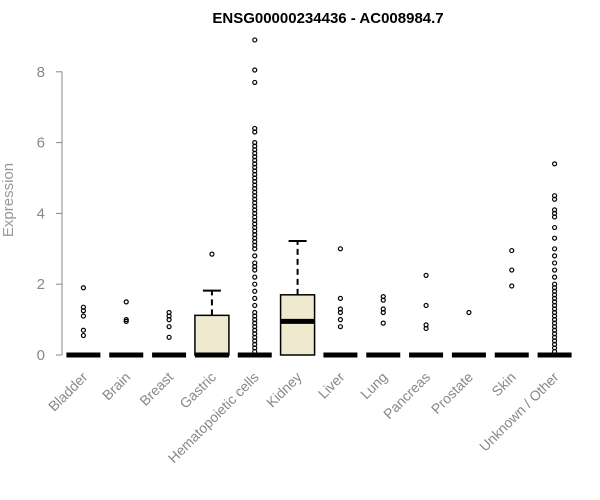 Image resolution: width=600 pixels, height=500 pixels. What do you see at coordinates (50, 214) in the screenshot?
I see `y-axis: 0 2 4 6 8` at bounding box center [50, 214].